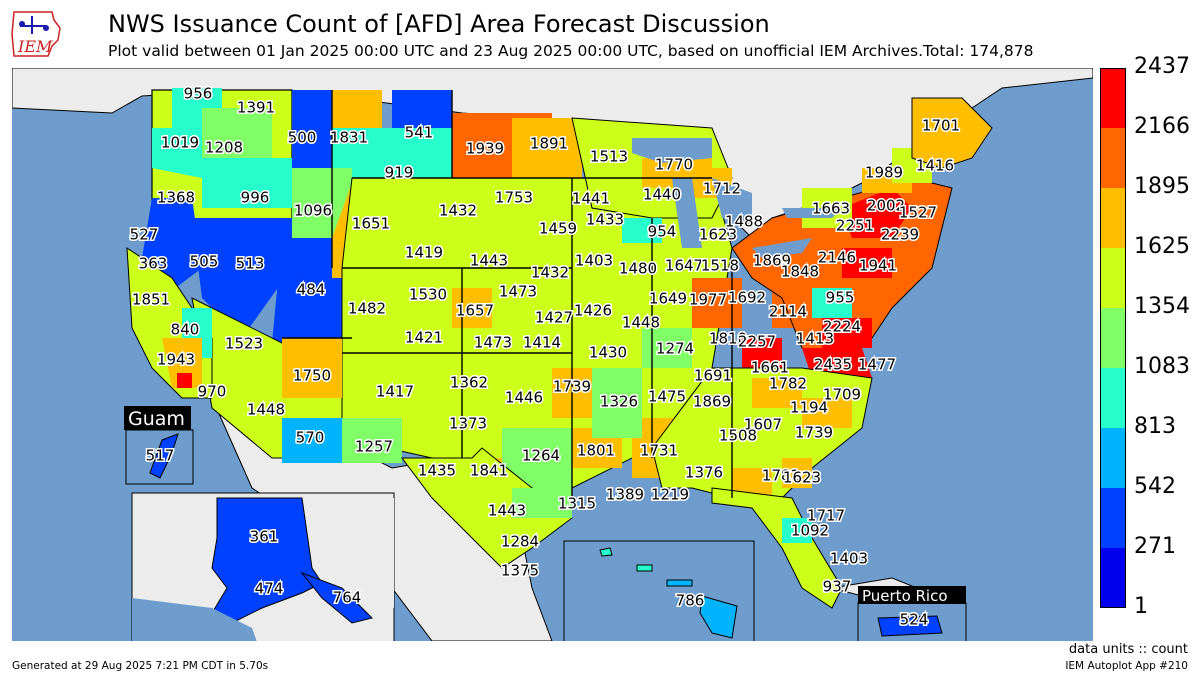 The image size is (1200, 675). I want to click on wfo-count-label: 1421, so click(424, 338).